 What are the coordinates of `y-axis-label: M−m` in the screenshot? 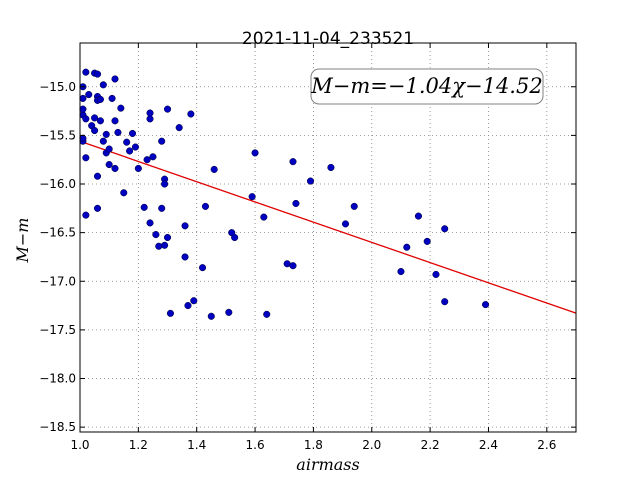 It's located at (22, 241).